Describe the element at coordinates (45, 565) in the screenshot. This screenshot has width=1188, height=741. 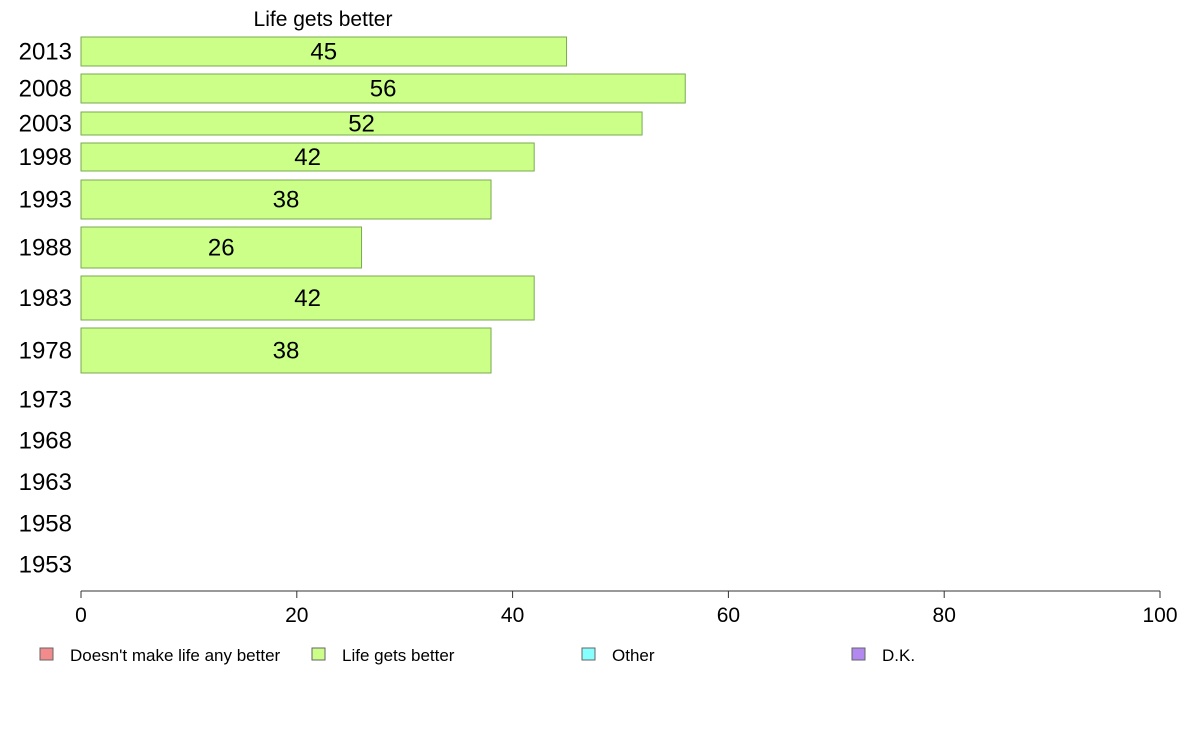
I see `y-tick-label: 1953` at that location.